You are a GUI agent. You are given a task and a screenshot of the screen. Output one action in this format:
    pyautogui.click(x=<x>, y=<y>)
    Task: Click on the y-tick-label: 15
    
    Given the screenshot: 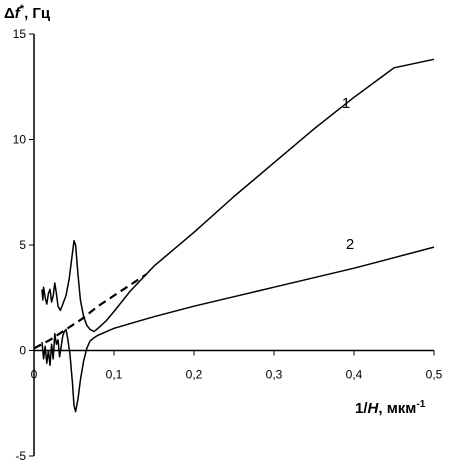 What is the action you would take?
    pyautogui.click(x=20, y=34)
    